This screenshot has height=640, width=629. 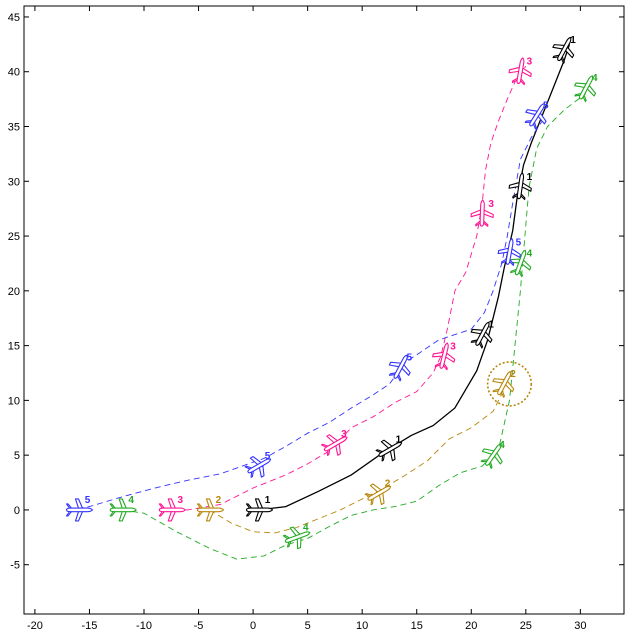 What do you see at coordinates (14, 237) in the screenshot?
I see `y-tick-label: 25` at bounding box center [14, 237].